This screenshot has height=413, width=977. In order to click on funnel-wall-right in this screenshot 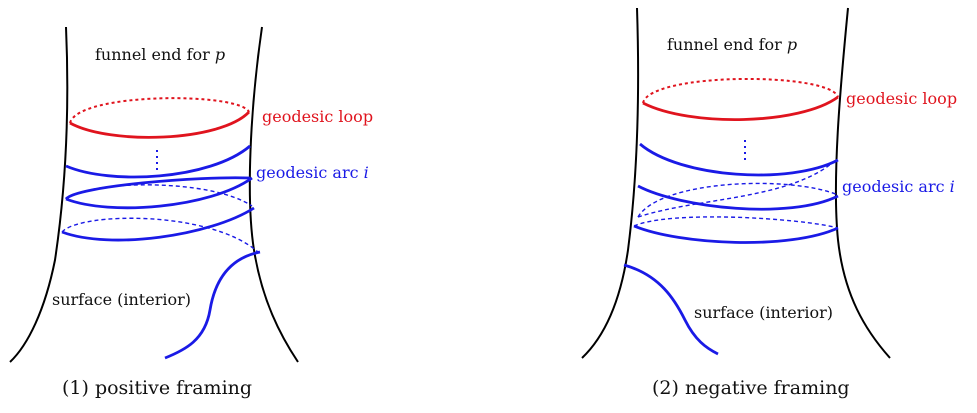, I will do `click(273, 194)`.